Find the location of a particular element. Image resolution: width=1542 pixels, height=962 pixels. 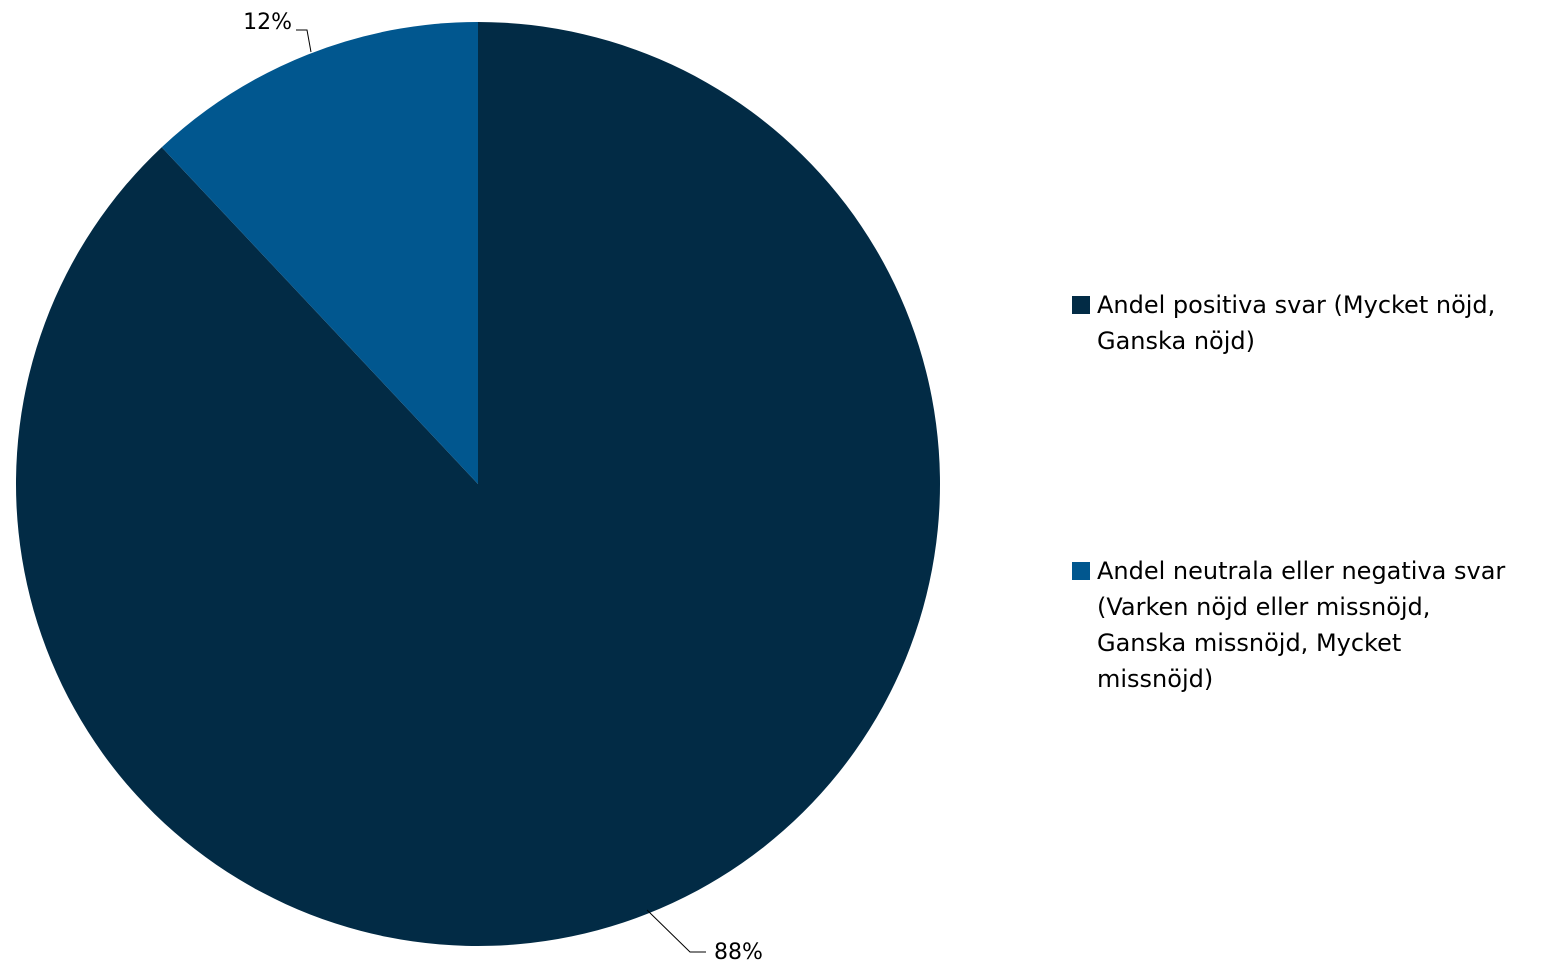

legend-label-line: missnöjd) is located at coordinates (1155, 679).